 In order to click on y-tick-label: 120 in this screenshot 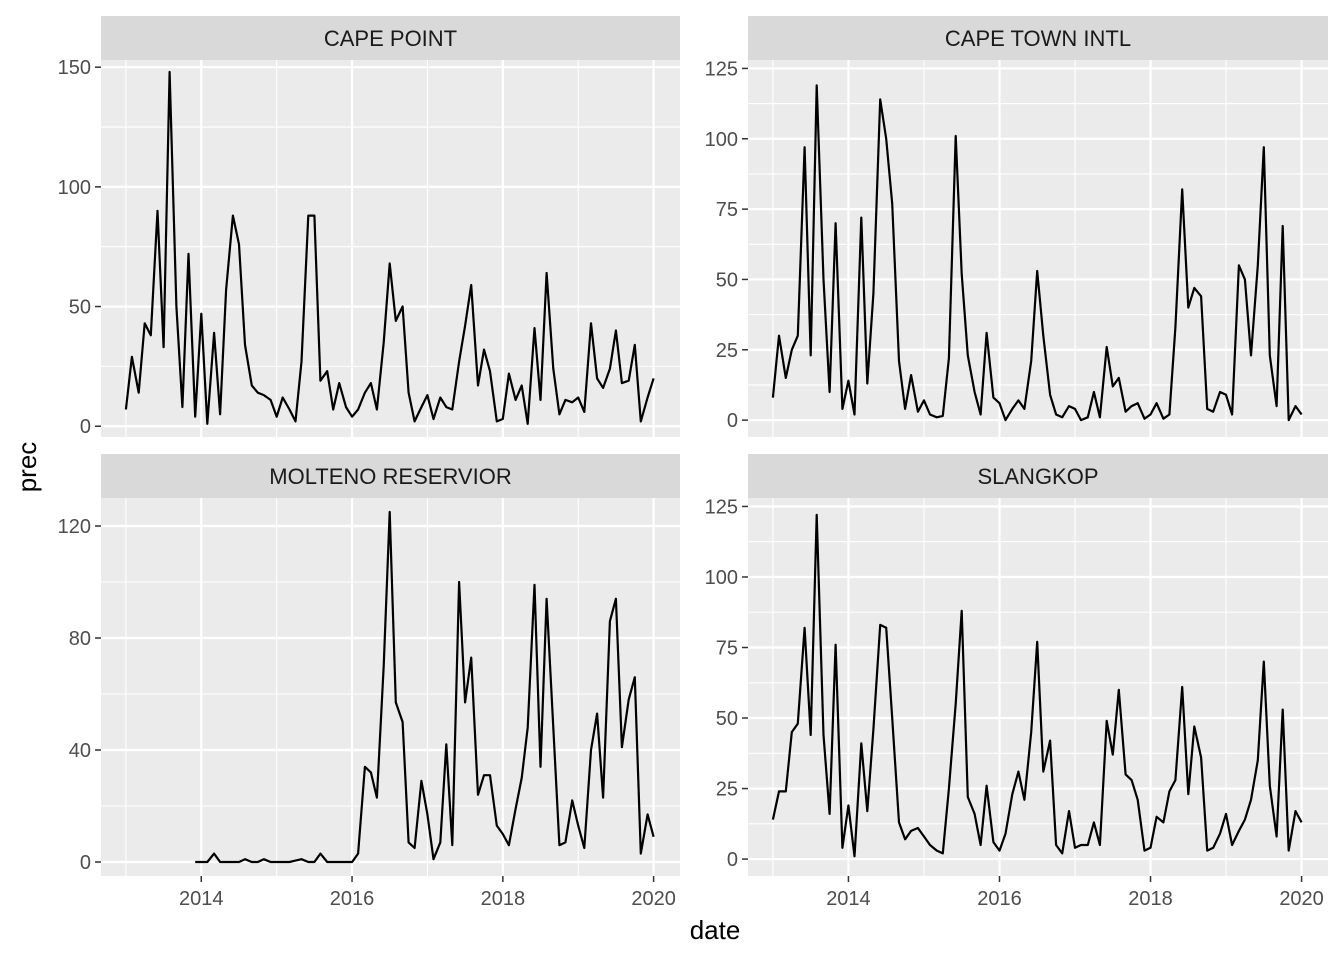, I will do `click(74, 527)`.